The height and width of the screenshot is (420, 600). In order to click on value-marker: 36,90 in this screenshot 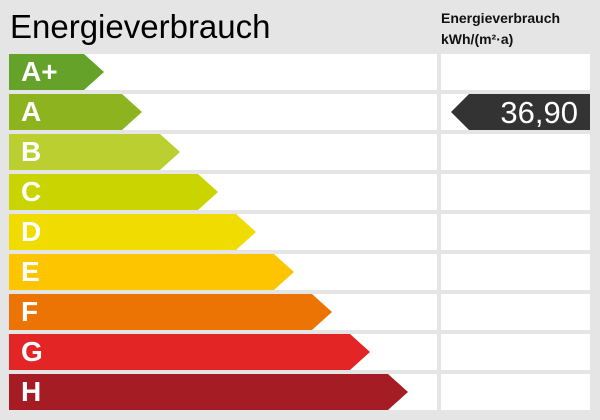, I will do `click(520, 112)`.